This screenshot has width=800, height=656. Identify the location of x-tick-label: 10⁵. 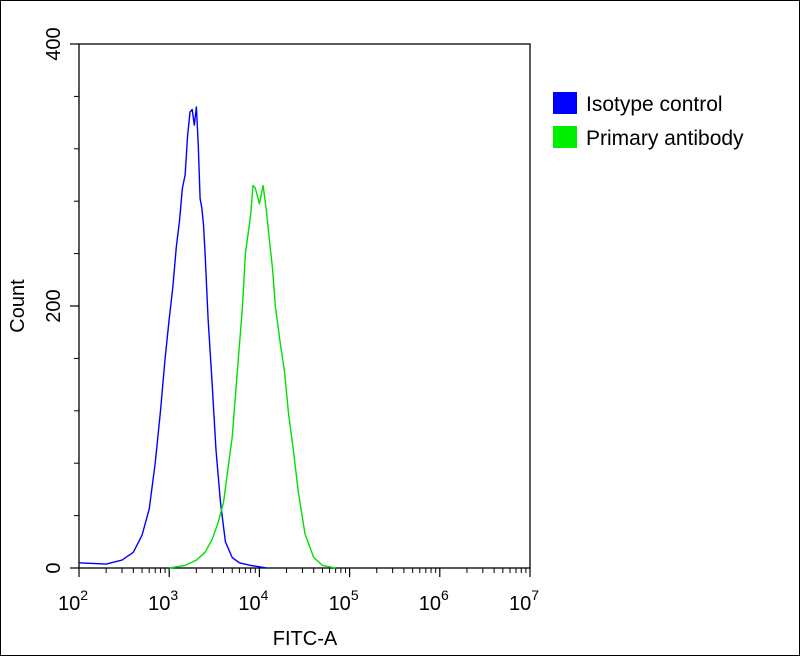
(344, 601).